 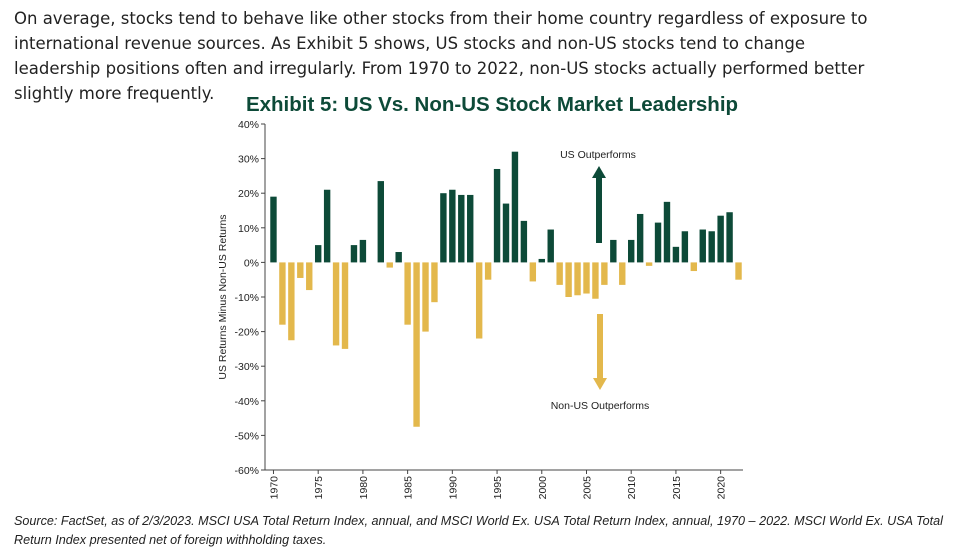 What do you see at coordinates (246, 367) in the screenshot?
I see `y-tick-label: -30%` at bounding box center [246, 367].